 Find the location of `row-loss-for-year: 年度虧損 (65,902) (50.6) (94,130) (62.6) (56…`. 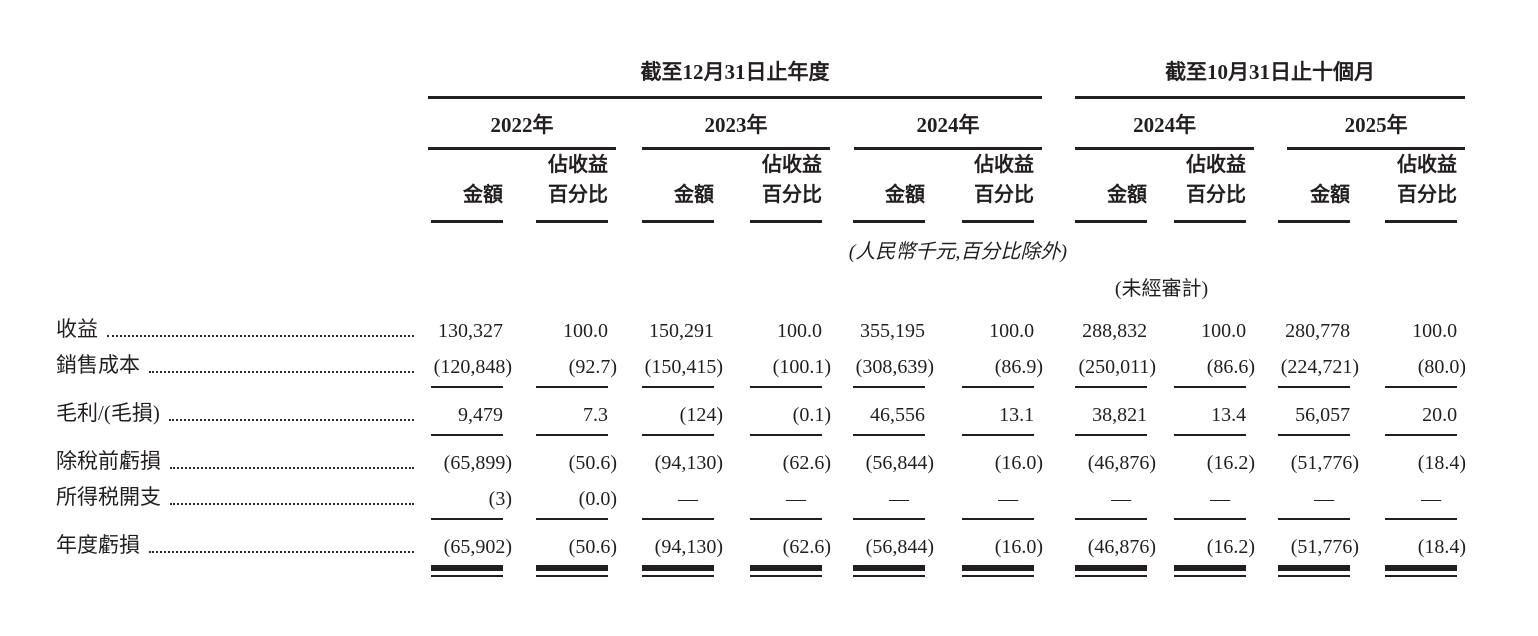

row-loss-for-year: 年度虧損 (65,902) (50.6) (94,130) (62.6) (56… is located at coordinates (769, 543).